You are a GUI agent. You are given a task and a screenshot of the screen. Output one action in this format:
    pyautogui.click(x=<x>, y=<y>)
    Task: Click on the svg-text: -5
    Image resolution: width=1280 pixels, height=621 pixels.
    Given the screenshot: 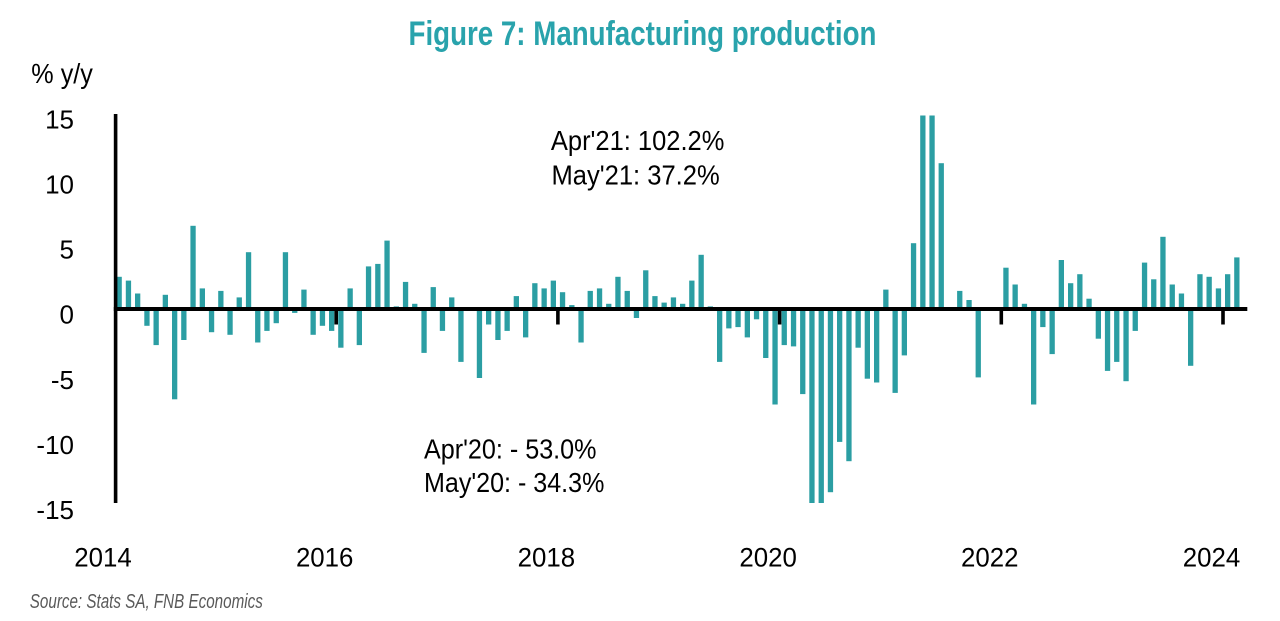 What is the action you would take?
    pyautogui.click(x=62, y=380)
    